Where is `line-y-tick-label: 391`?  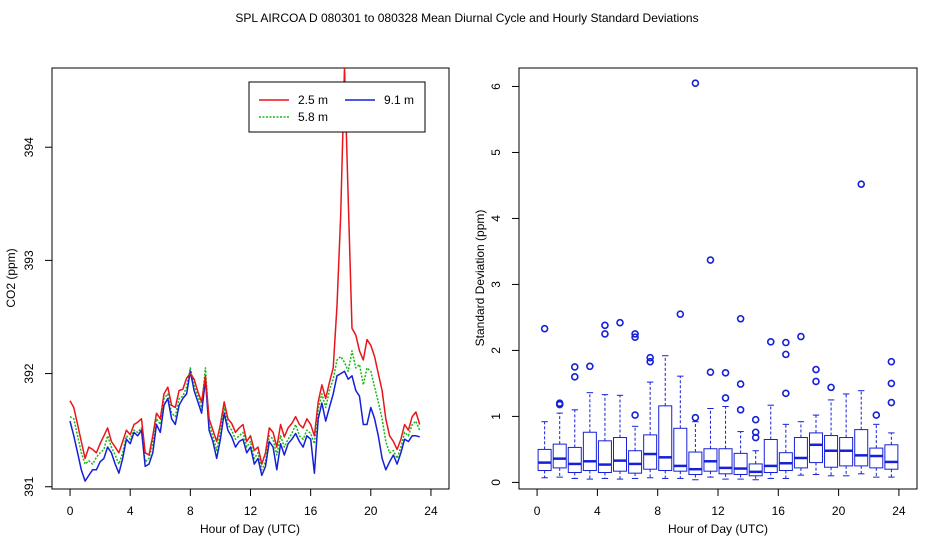 line-y-tick-label: 391 is located at coordinates (29, 486).